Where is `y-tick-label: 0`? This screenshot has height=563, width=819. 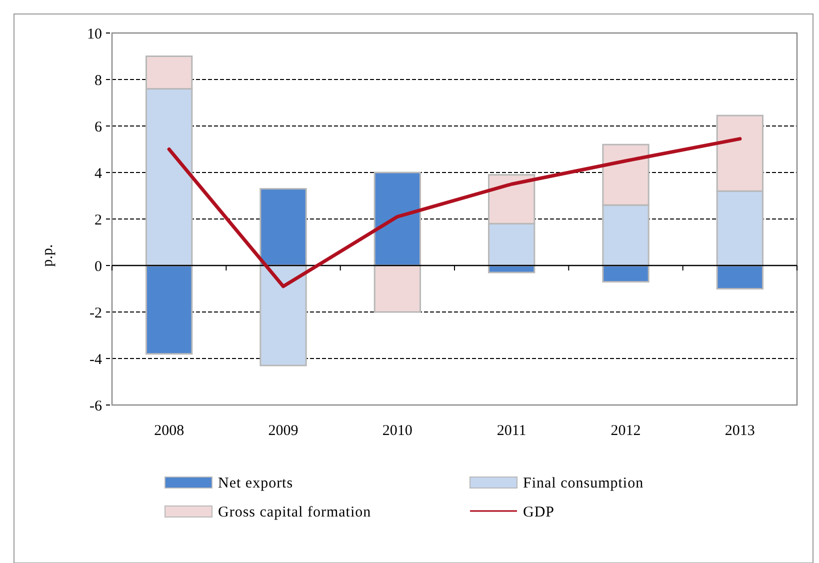 y-tick-label: 0 is located at coordinates (98, 266).